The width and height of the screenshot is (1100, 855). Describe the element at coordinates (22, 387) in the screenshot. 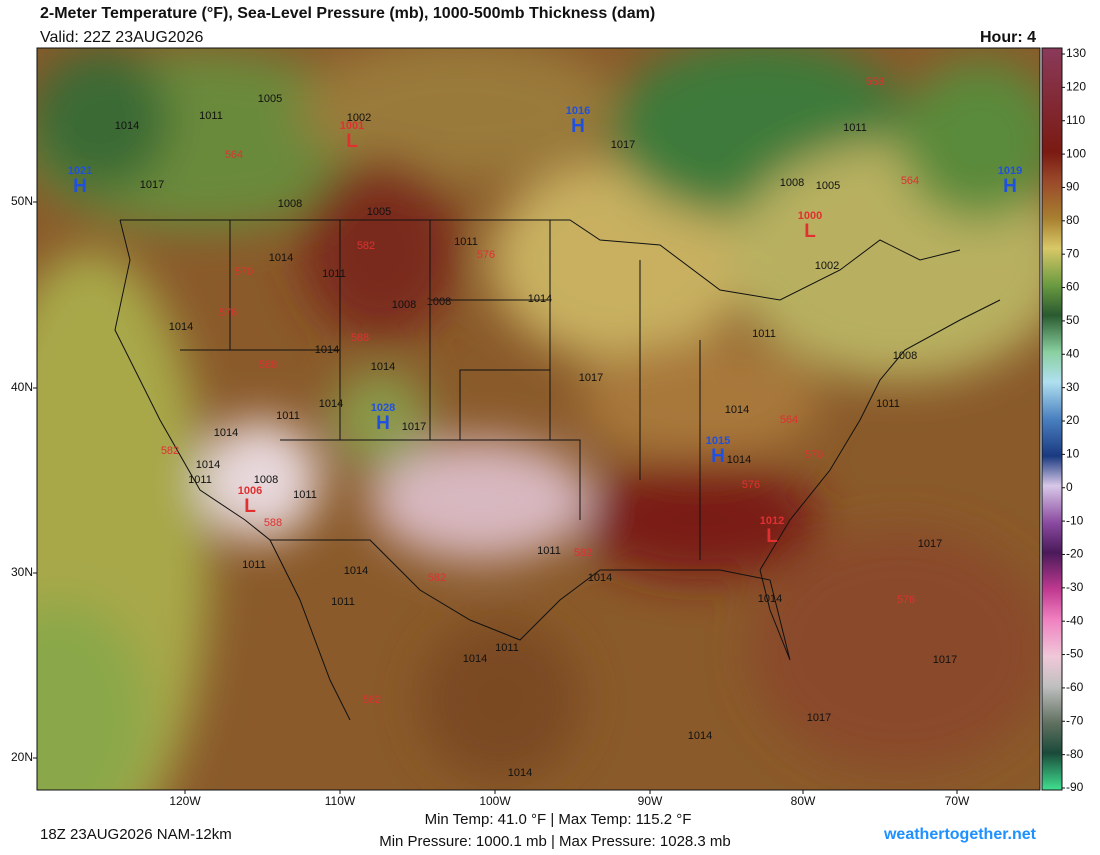

I see `lat-label: 40N` at that location.